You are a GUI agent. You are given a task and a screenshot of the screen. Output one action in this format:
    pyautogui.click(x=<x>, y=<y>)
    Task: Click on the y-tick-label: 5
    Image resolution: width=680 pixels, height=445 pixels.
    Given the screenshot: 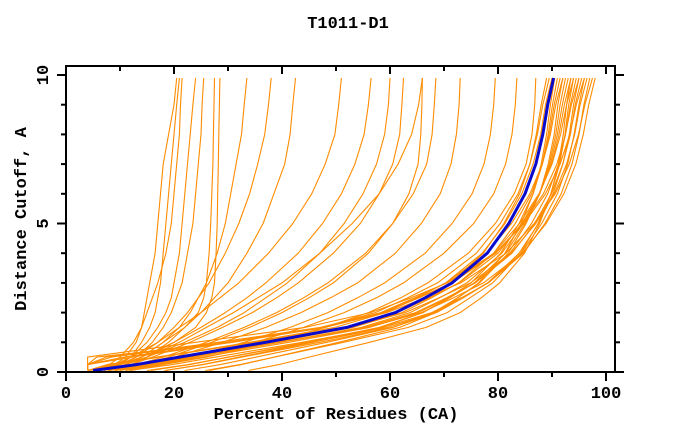 What is the action you would take?
    pyautogui.click(x=44, y=223)
    